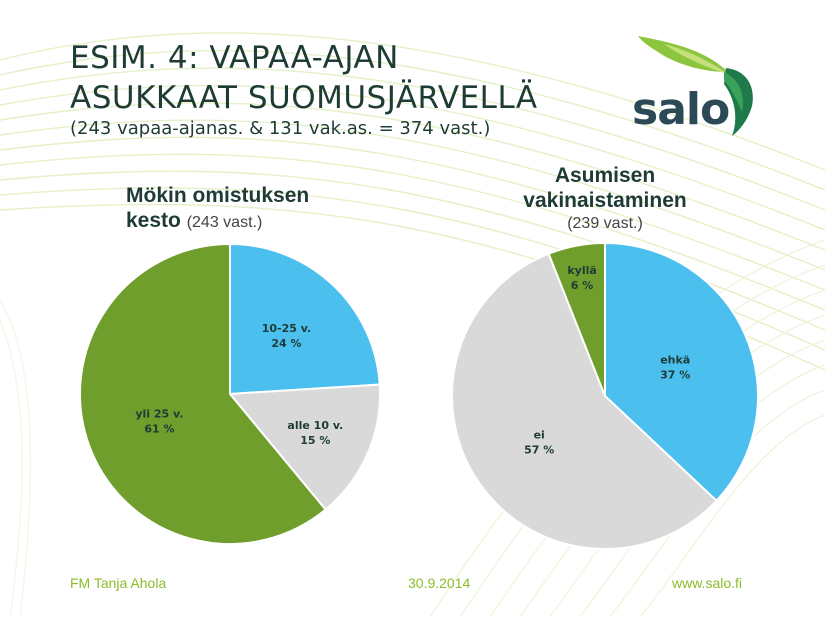  What do you see at coordinates (605, 175) in the screenshot?
I see `chart2-title-line1: Asumisen` at bounding box center [605, 175].